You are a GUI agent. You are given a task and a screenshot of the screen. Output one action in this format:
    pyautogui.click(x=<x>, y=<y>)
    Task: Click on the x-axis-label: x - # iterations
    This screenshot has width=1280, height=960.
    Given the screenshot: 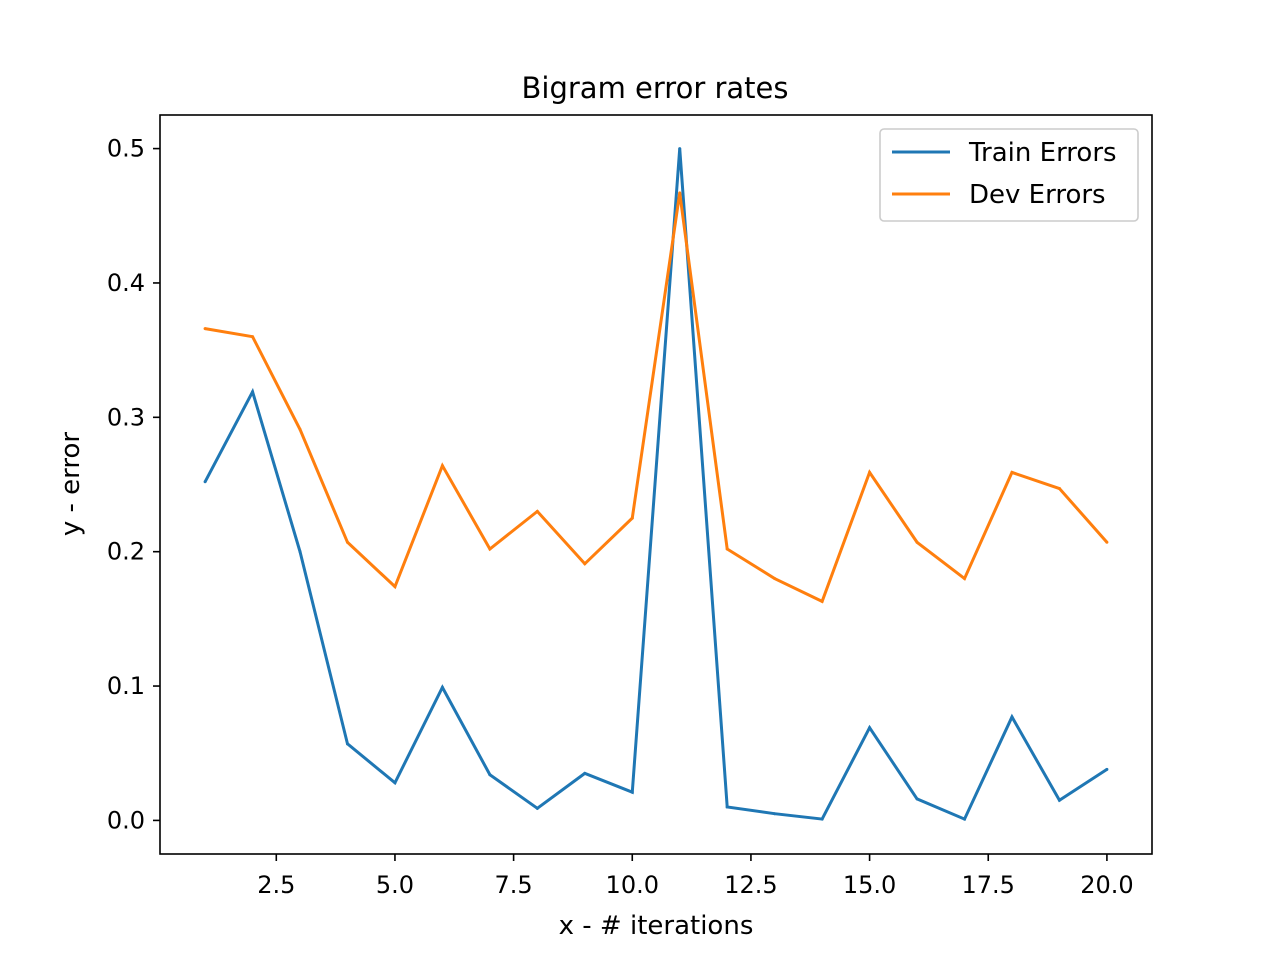 What is the action you would take?
    pyautogui.click(x=656, y=926)
    